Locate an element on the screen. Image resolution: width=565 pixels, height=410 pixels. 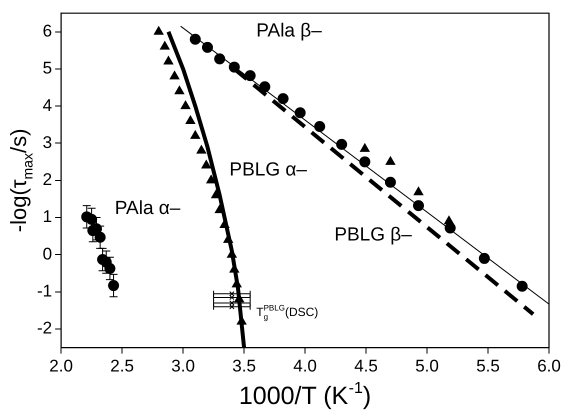
x-tick-label: 3.0 is located at coordinates (183, 366).